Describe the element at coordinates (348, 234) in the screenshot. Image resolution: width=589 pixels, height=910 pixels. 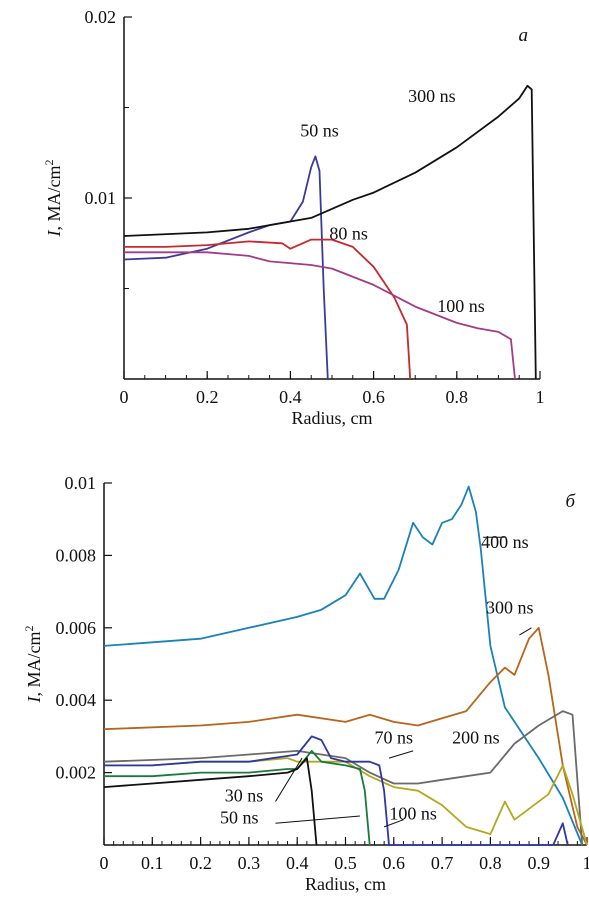
I see `series-label: 80 ns` at that location.